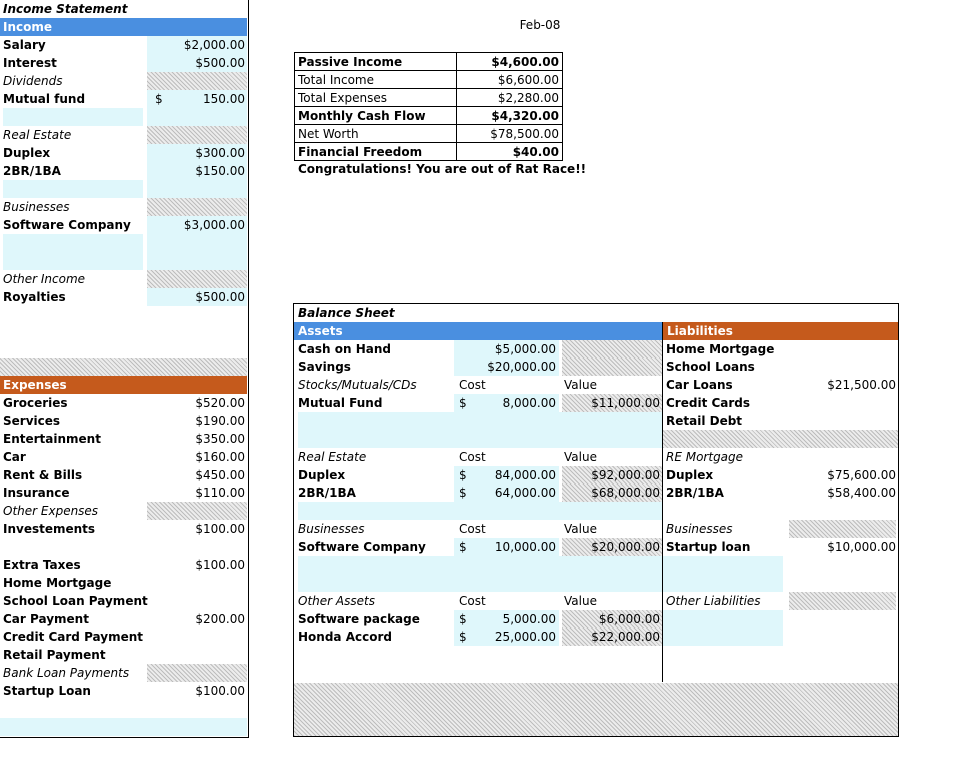 The image size is (965, 773). What do you see at coordinates (65, 9) in the screenshot?
I see `income-statement-title: Income Statement` at bounding box center [65, 9].